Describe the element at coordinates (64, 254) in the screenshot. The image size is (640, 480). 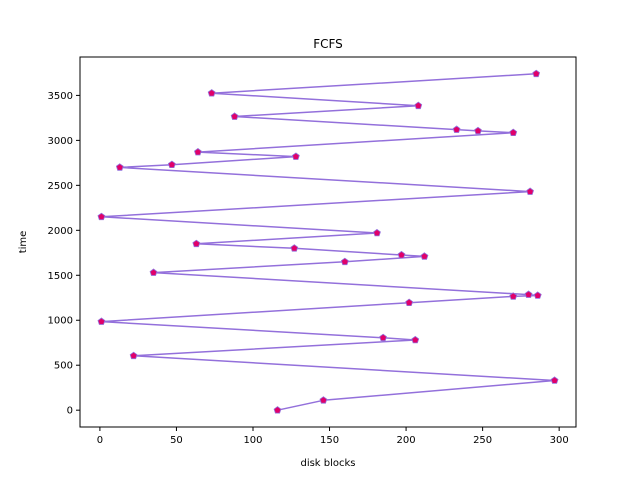
I see `y-axis-ticks: 0 500 1000 1500 2000 2500 3000 3500` at that location.